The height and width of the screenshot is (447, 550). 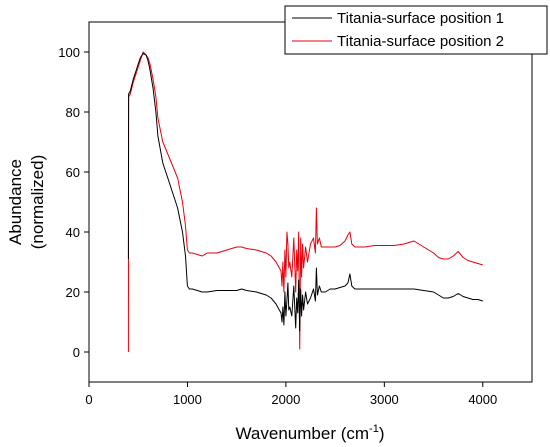 What do you see at coordinates (88, 399) in the screenshot?
I see `x-tick-label: 0` at bounding box center [88, 399].